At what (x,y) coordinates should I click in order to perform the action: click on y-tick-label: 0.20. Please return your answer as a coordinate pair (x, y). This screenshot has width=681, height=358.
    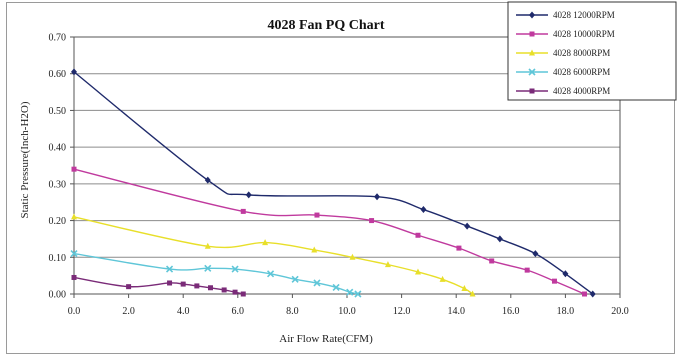
    Looking at the image, I should click on (58, 221).